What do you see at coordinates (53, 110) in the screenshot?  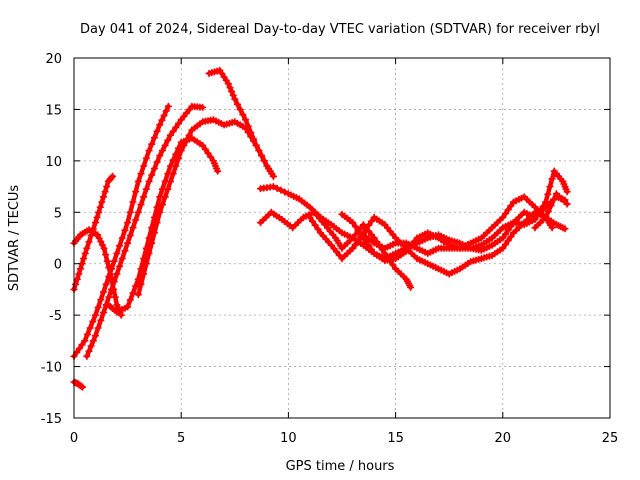 I see `y-tick-label: 15` at bounding box center [53, 110].